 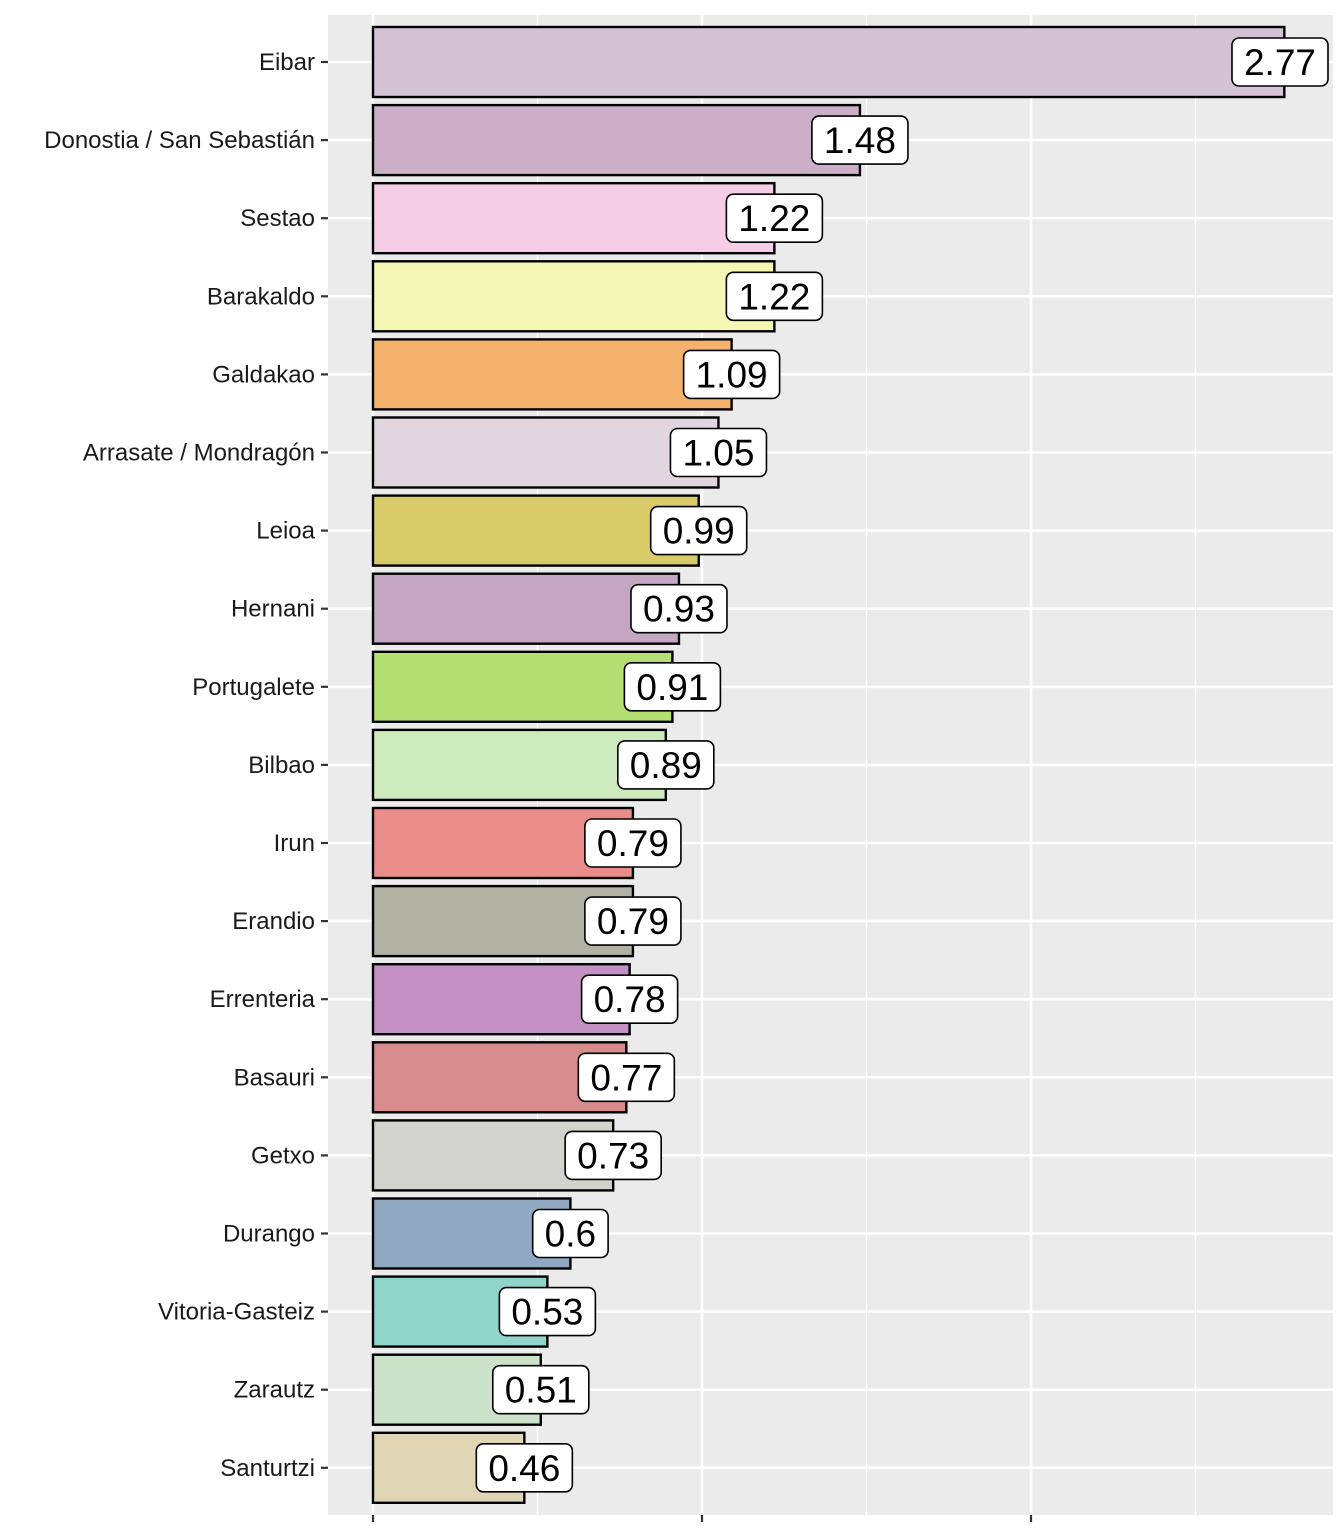 I want to click on data-label: 1.09, so click(x=731, y=374).